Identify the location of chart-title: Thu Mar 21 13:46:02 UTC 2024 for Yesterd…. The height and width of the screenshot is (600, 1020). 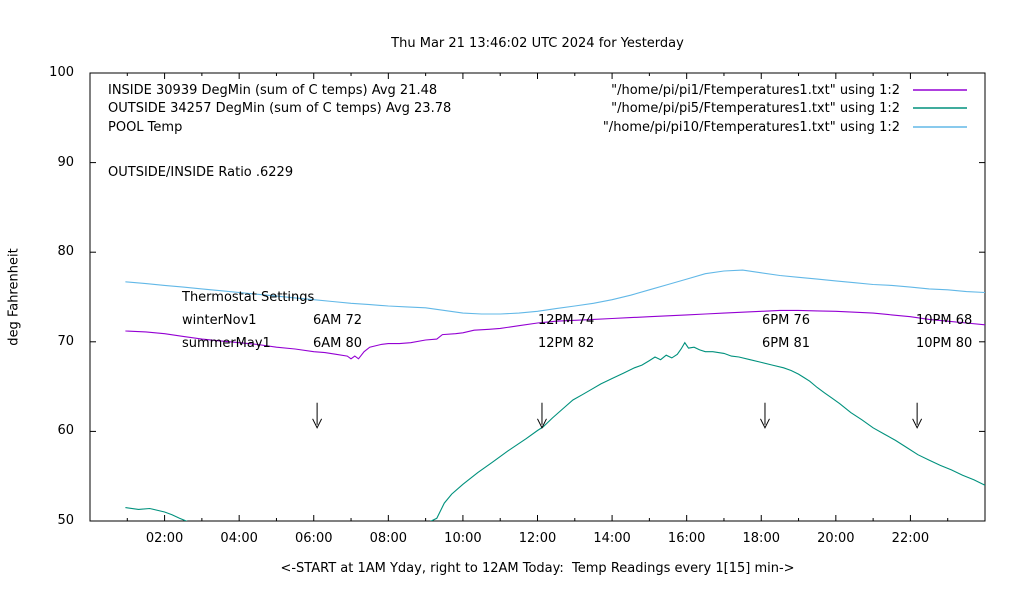
(537, 43).